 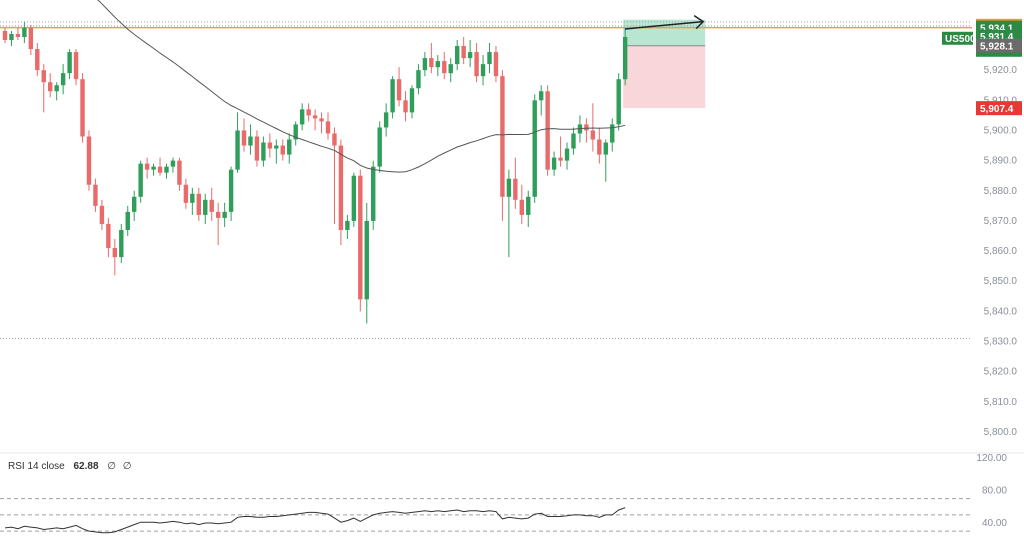 What do you see at coordinates (1001, 161) in the screenshot?
I see `price-tick-label: 5,890.0` at bounding box center [1001, 161].